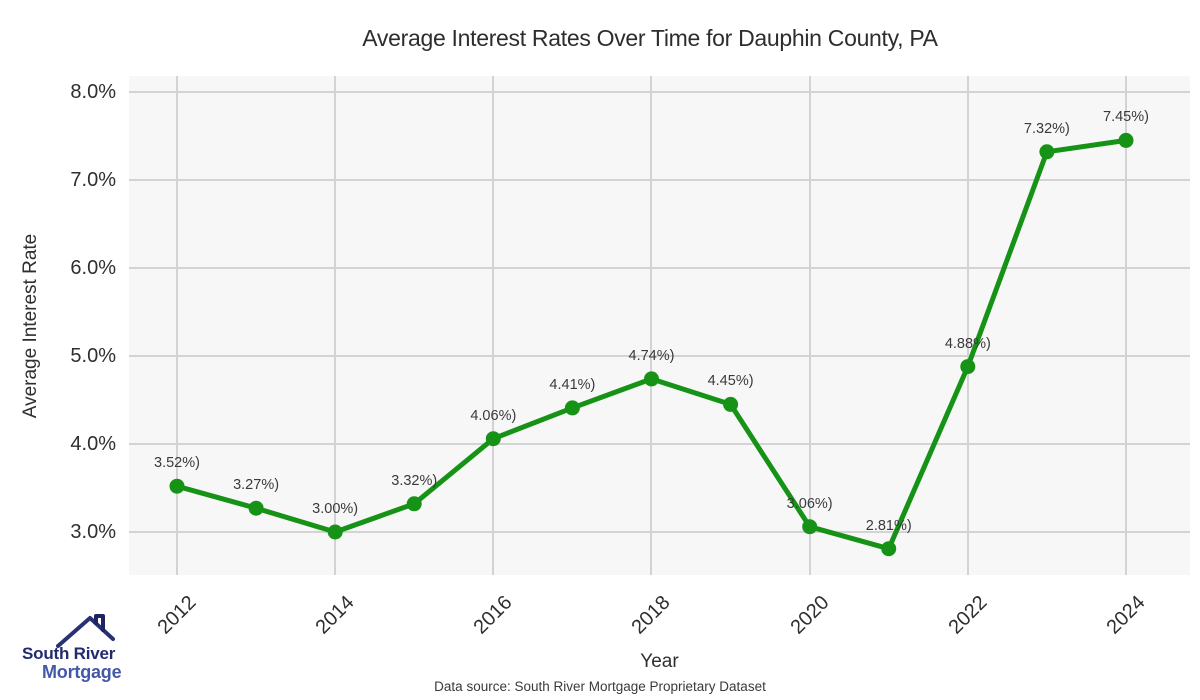  Describe the element at coordinates (967, 615) in the screenshot. I see `x-tick-label: 2022` at that location.